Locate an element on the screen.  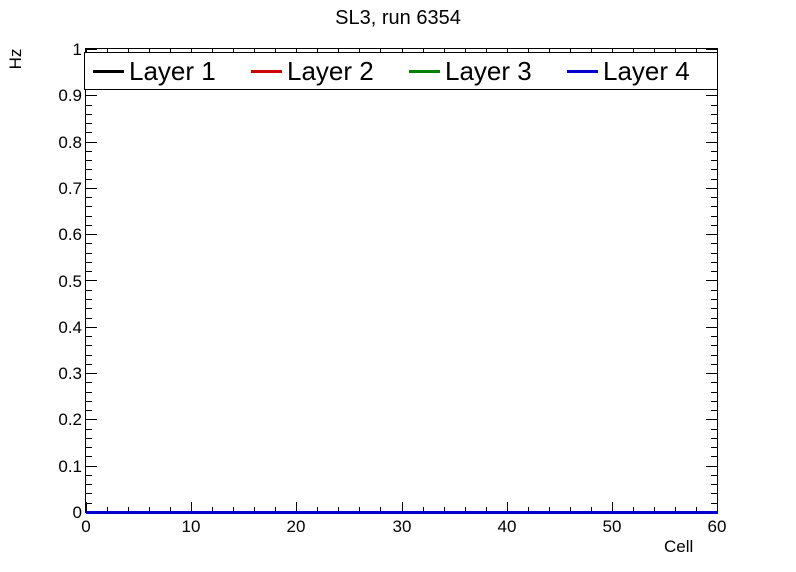
y-tick-label: 0.9 is located at coordinates (70, 95).